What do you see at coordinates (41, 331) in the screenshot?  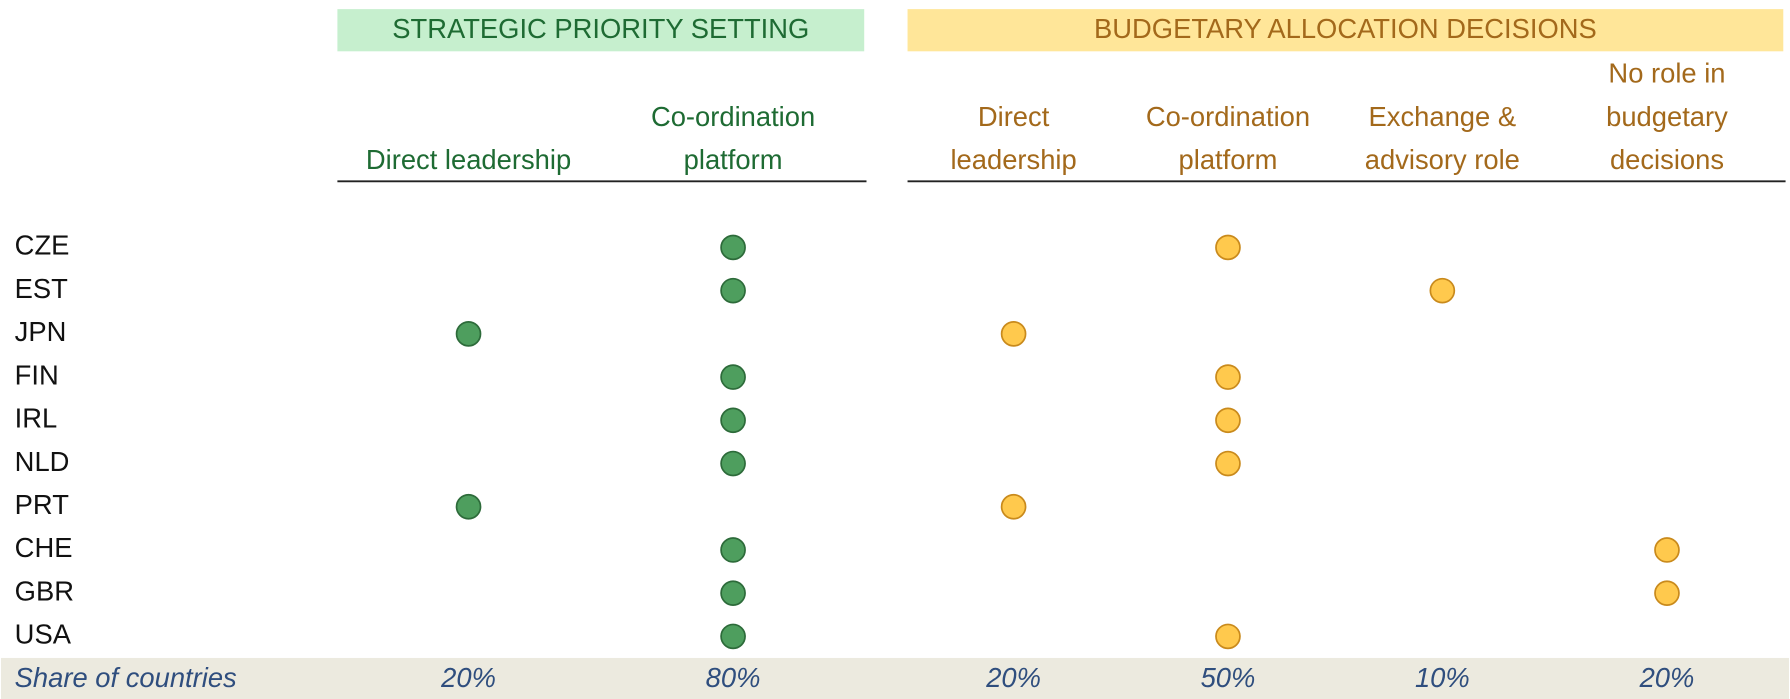 I see `country-label: JPN` at bounding box center [41, 331].